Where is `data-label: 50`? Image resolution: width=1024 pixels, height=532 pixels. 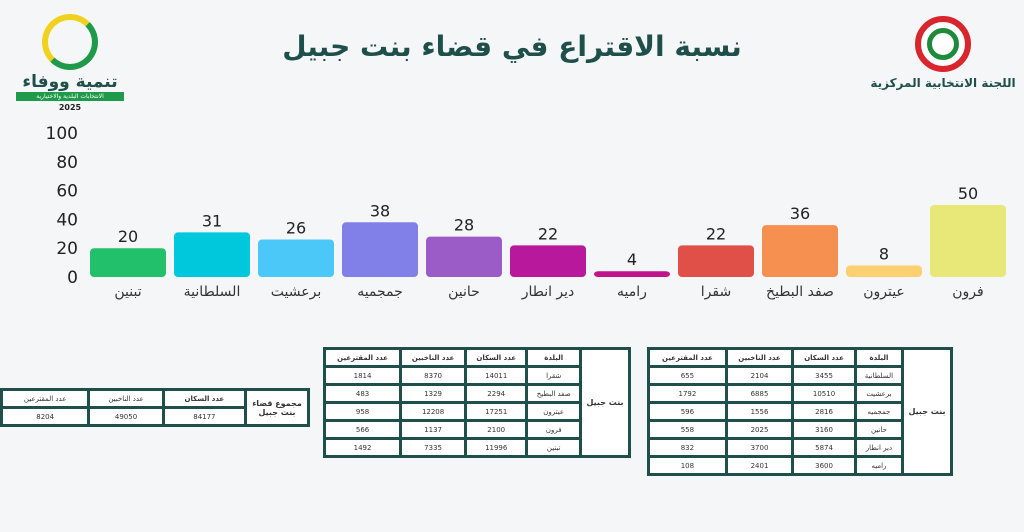 data-label: 50 is located at coordinates (968, 193).